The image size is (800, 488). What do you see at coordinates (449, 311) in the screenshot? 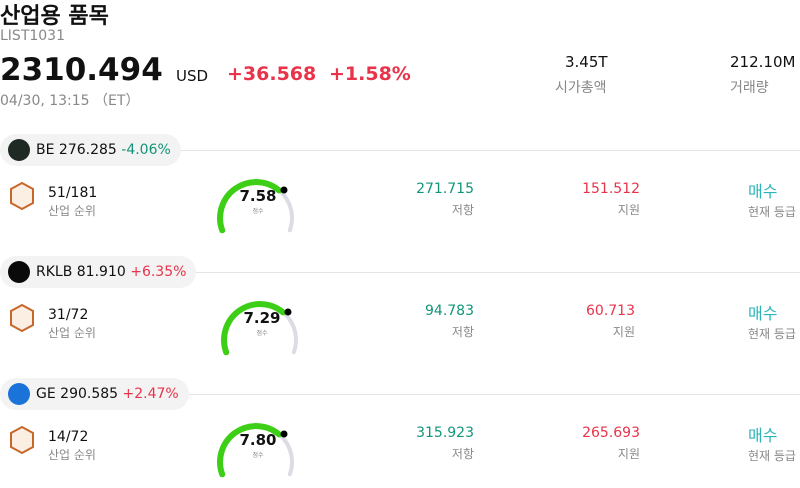
I see `resistance: 94.783` at bounding box center [449, 311].